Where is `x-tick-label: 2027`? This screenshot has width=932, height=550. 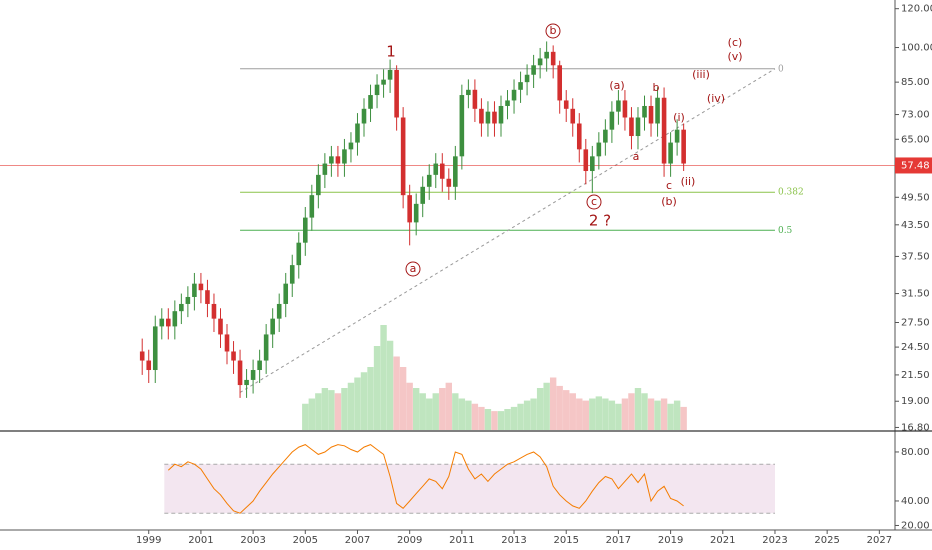 x-tick-label: 2027 is located at coordinates (879, 540).